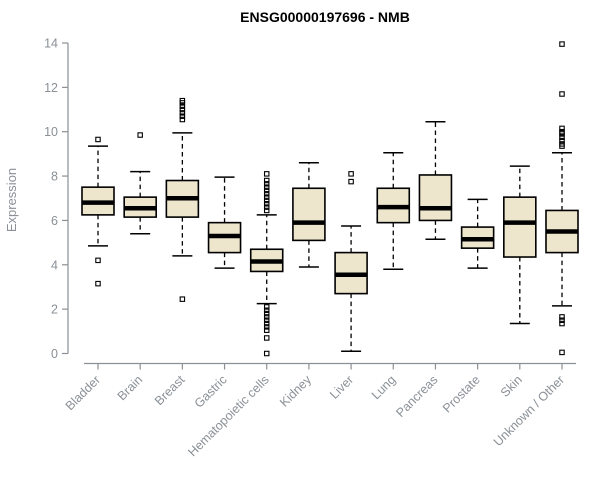  Describe the element at coordinates (98, 211) in the screenshot. I see `boxplot-bladder` at that location.